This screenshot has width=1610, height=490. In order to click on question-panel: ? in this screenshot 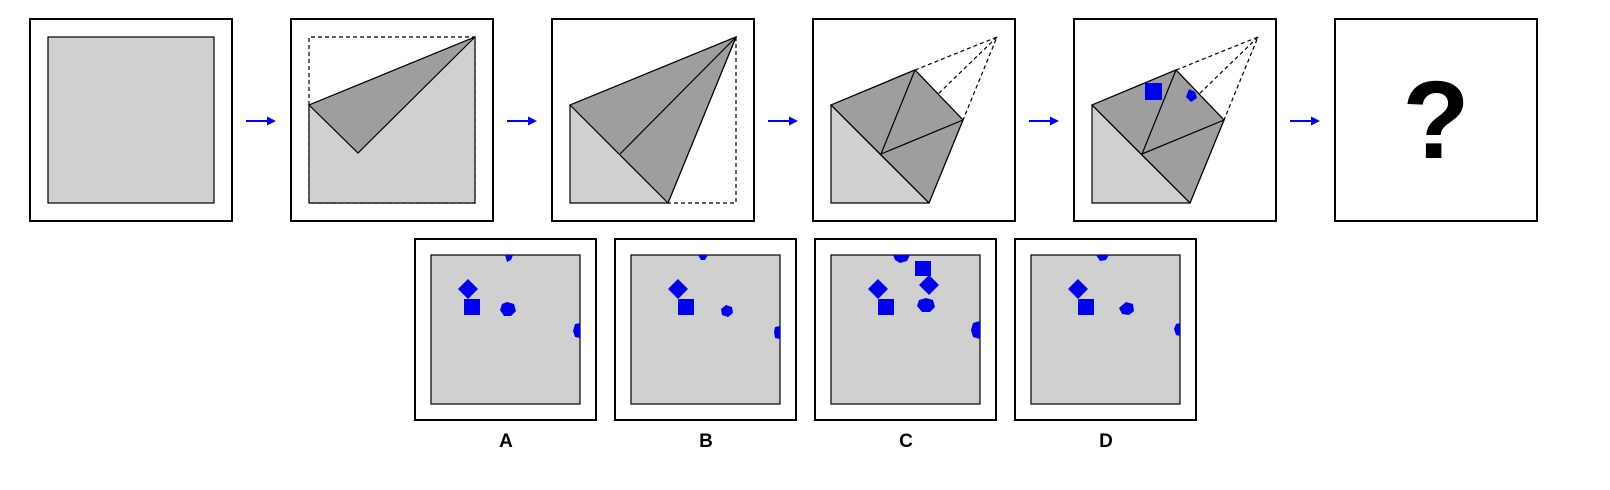, I will do `click(1436, 120)`.